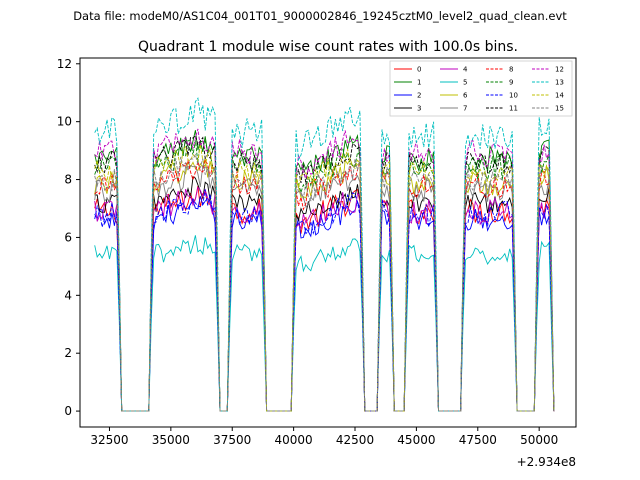 This screenshot has width=640, height=480. What do you see at coordinates (232, 440) in the screenshot?
I see `x-tick-label: 37500` at bounding box center [232, 440].